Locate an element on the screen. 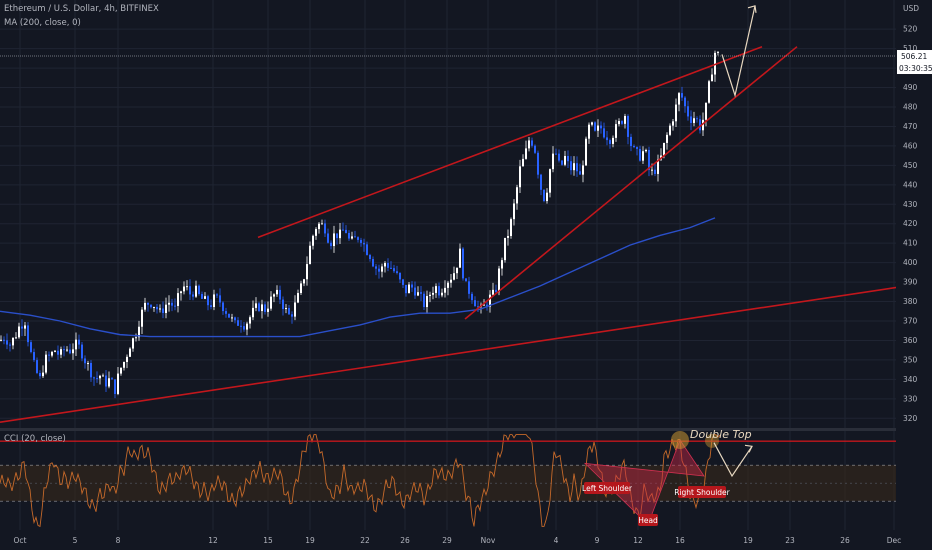  price-tick-label: 380 is located at coordinates (910, 301).